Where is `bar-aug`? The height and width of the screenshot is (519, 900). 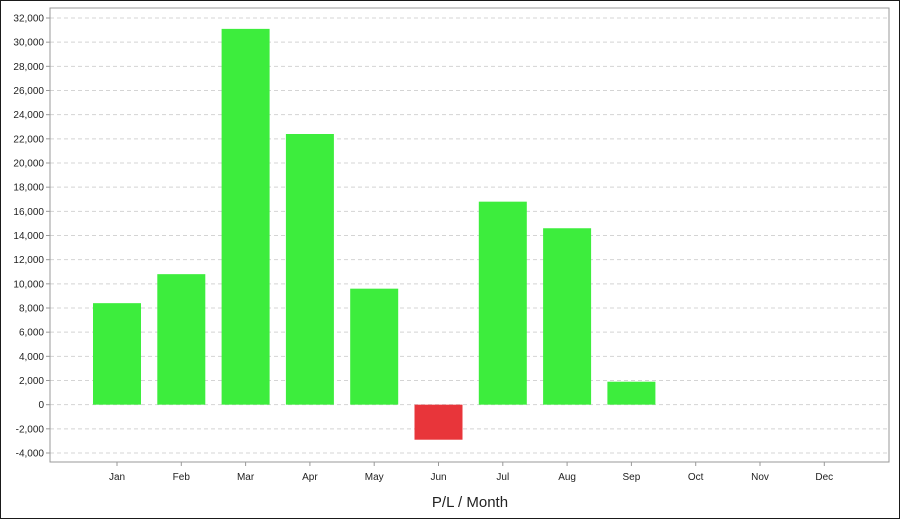
bar-aug is located at coordinates (567, 316).